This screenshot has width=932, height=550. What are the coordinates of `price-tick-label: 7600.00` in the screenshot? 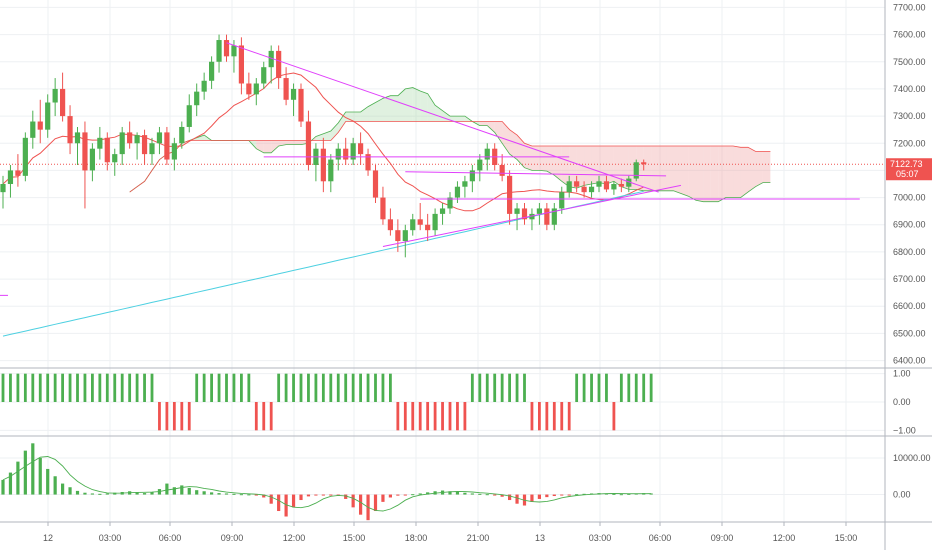 It's located at (909, 35).